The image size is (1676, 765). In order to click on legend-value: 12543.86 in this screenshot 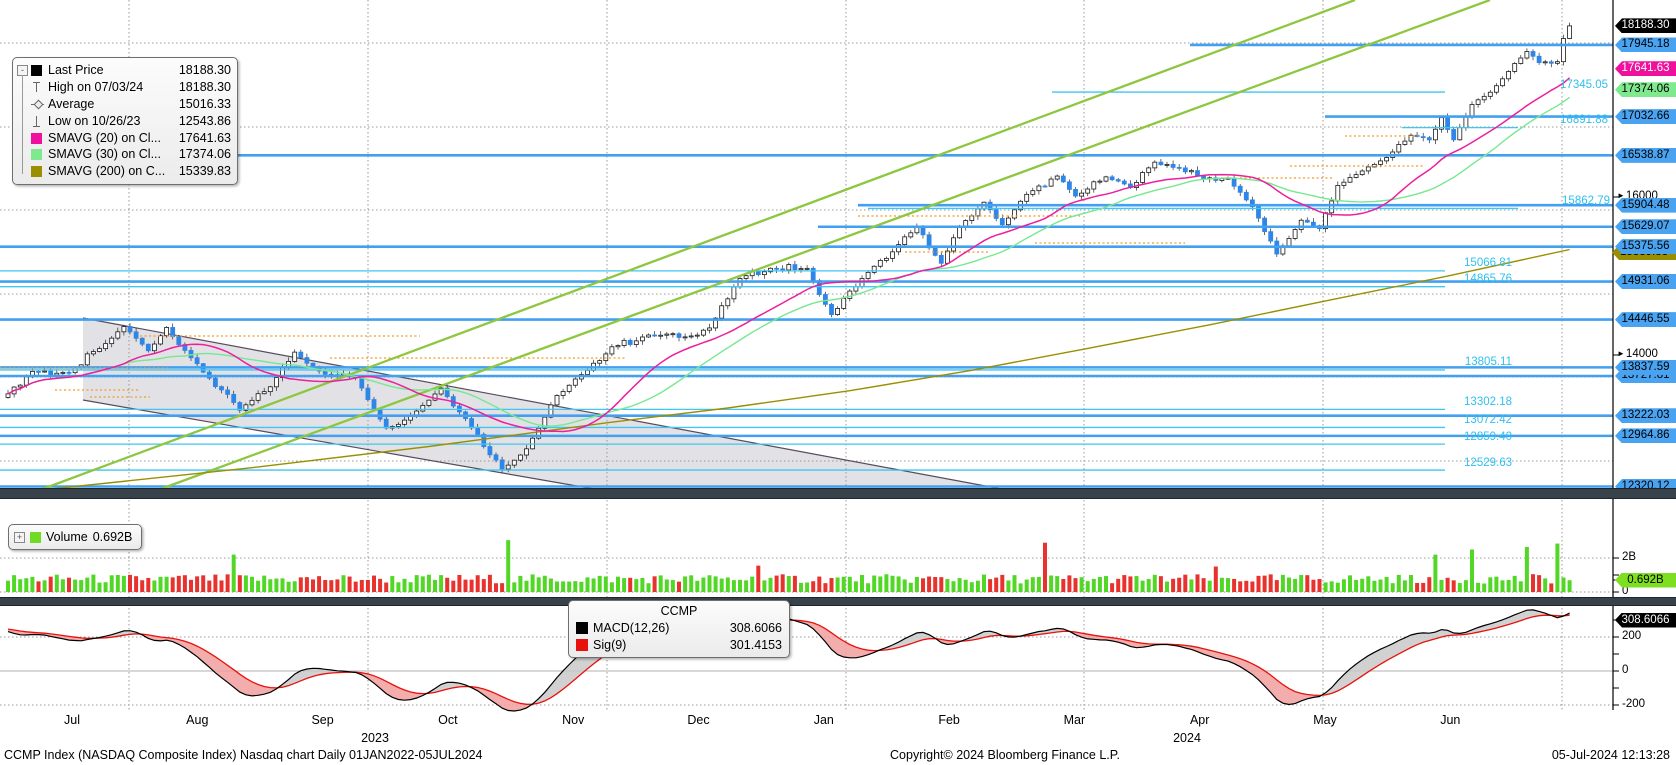, I will do `click(204, 120)`.